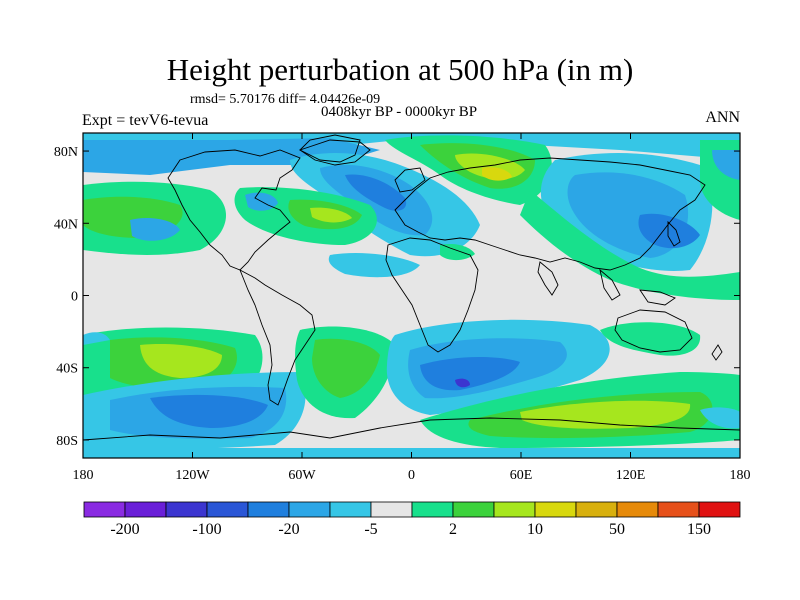 Image resolution: width=800 pixels, height=600 pixels. I want to click on colorbar-label: 150, so click(699, 529).